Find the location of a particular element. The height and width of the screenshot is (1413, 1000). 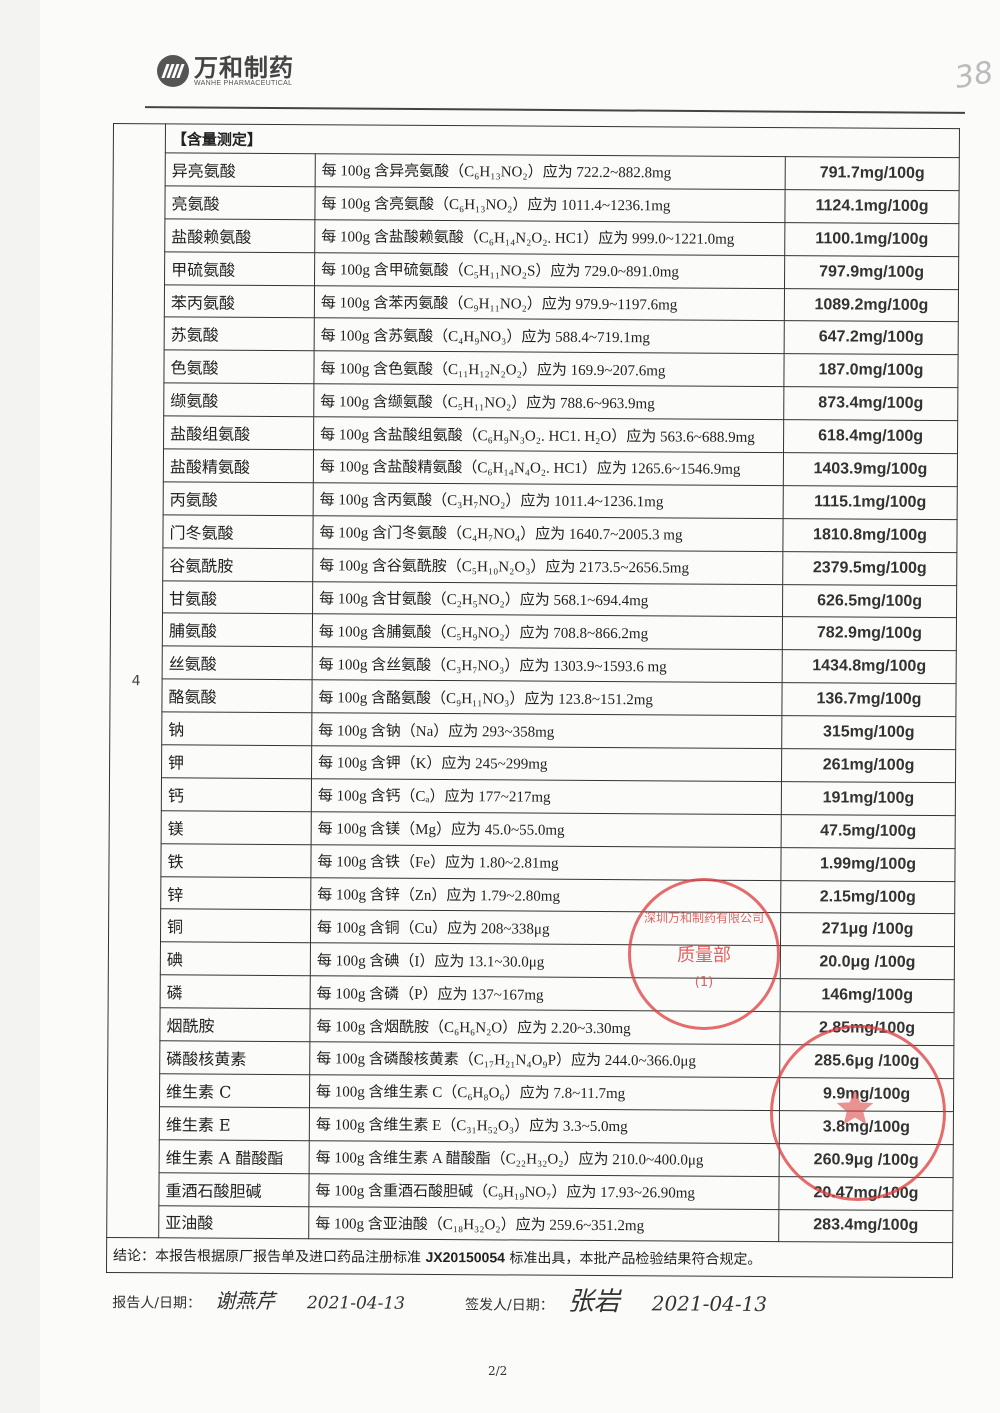

assay-row: 磷每 100g 含磷（P）应为 137~167mg 146mg/100g is located at coordinates (531, 994).